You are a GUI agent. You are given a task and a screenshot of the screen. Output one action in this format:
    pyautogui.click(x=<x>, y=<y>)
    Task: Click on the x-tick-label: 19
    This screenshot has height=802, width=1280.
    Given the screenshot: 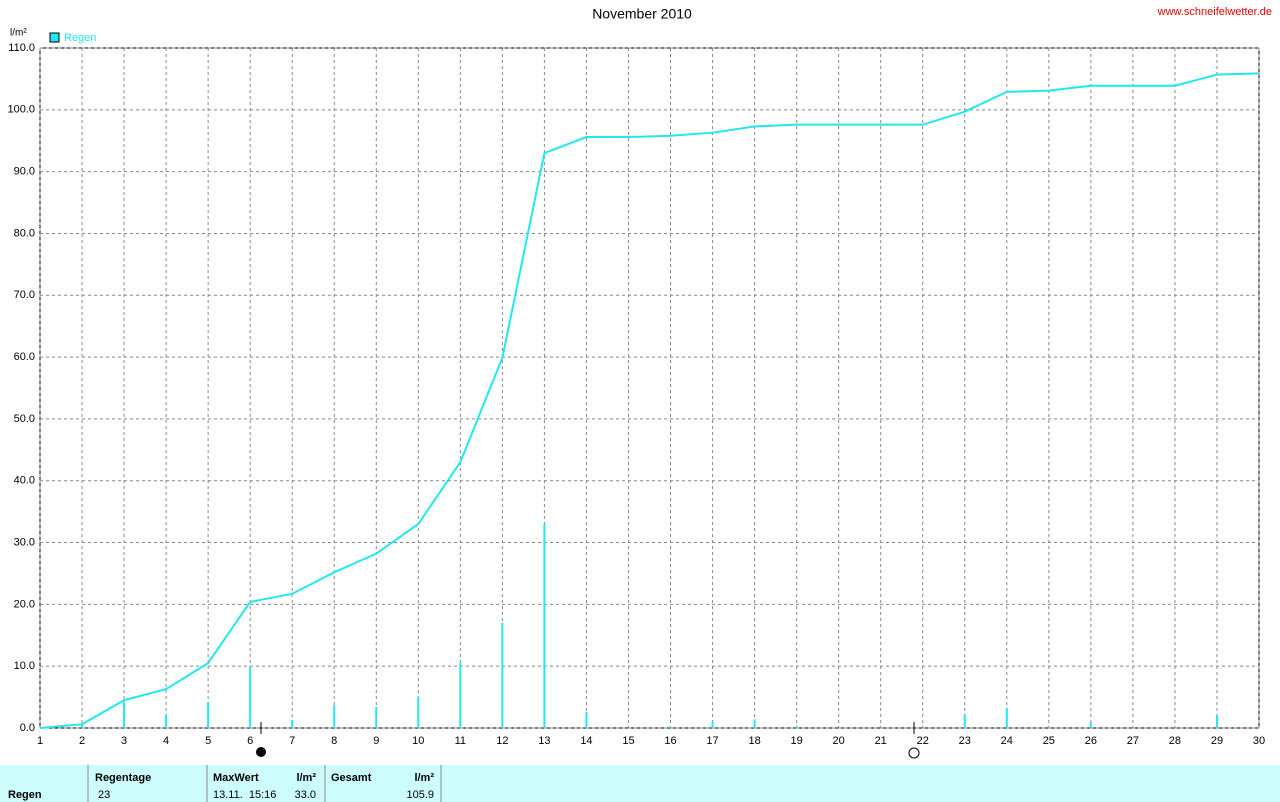 What is the action you would take?
    pyautogui.click(x=796, y=741)
    